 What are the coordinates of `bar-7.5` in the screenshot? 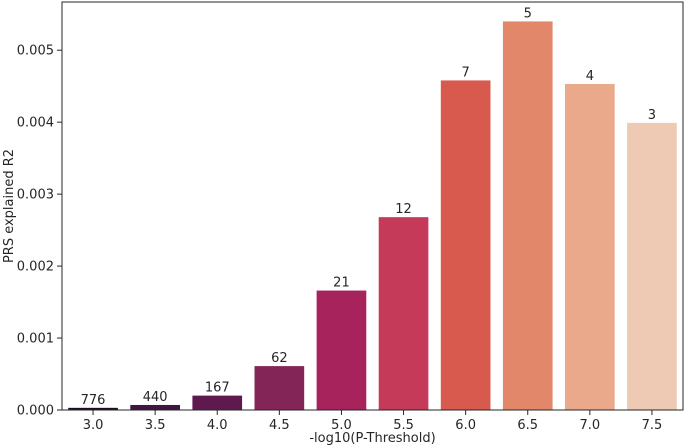 It's located at (652, 266).